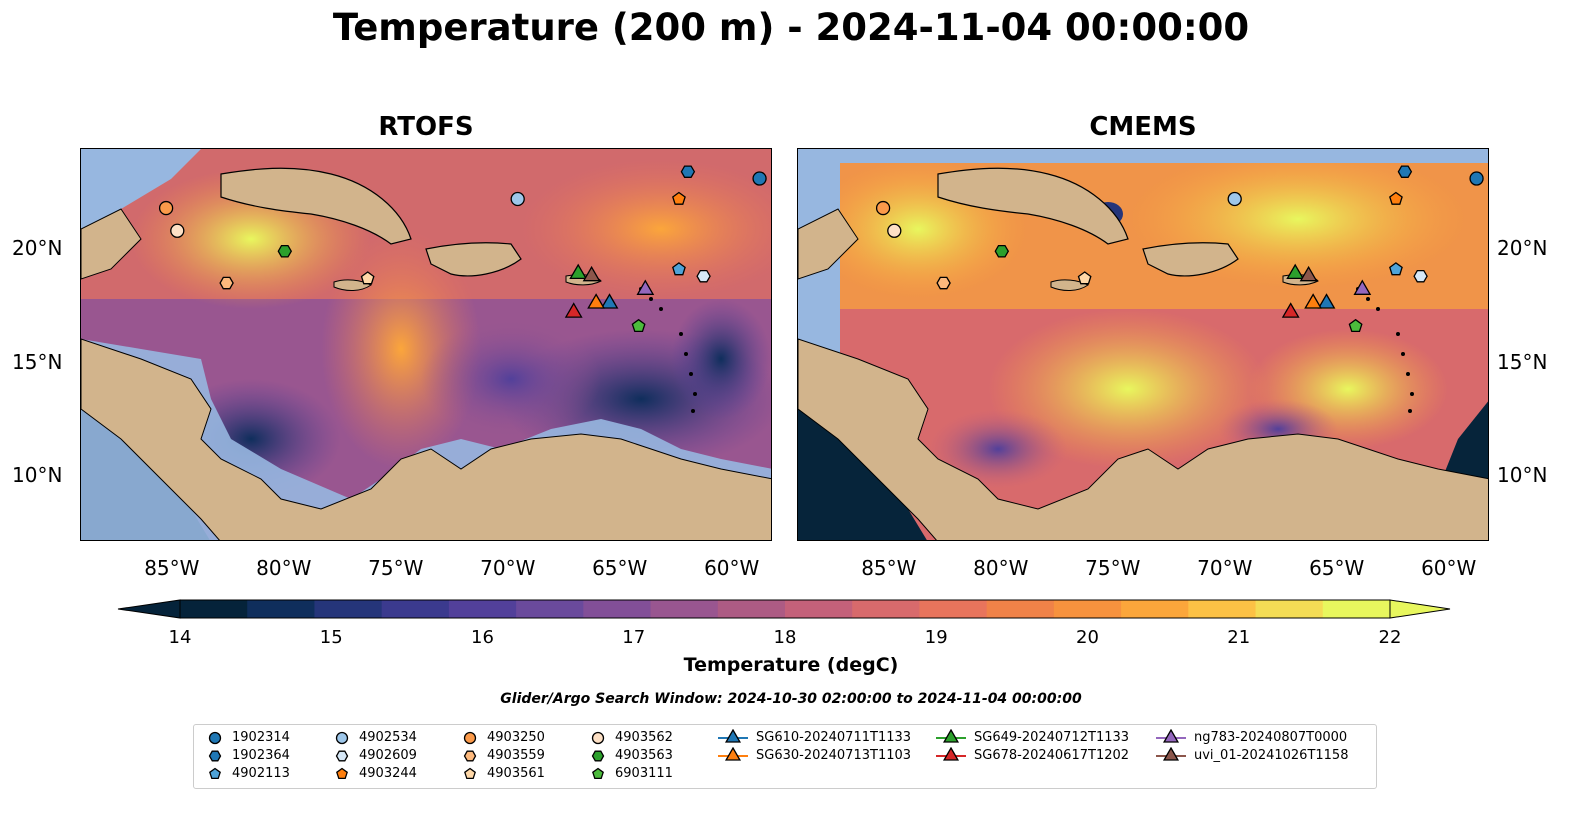  I want to click on legend-item: 4902609, so click(374, 755).